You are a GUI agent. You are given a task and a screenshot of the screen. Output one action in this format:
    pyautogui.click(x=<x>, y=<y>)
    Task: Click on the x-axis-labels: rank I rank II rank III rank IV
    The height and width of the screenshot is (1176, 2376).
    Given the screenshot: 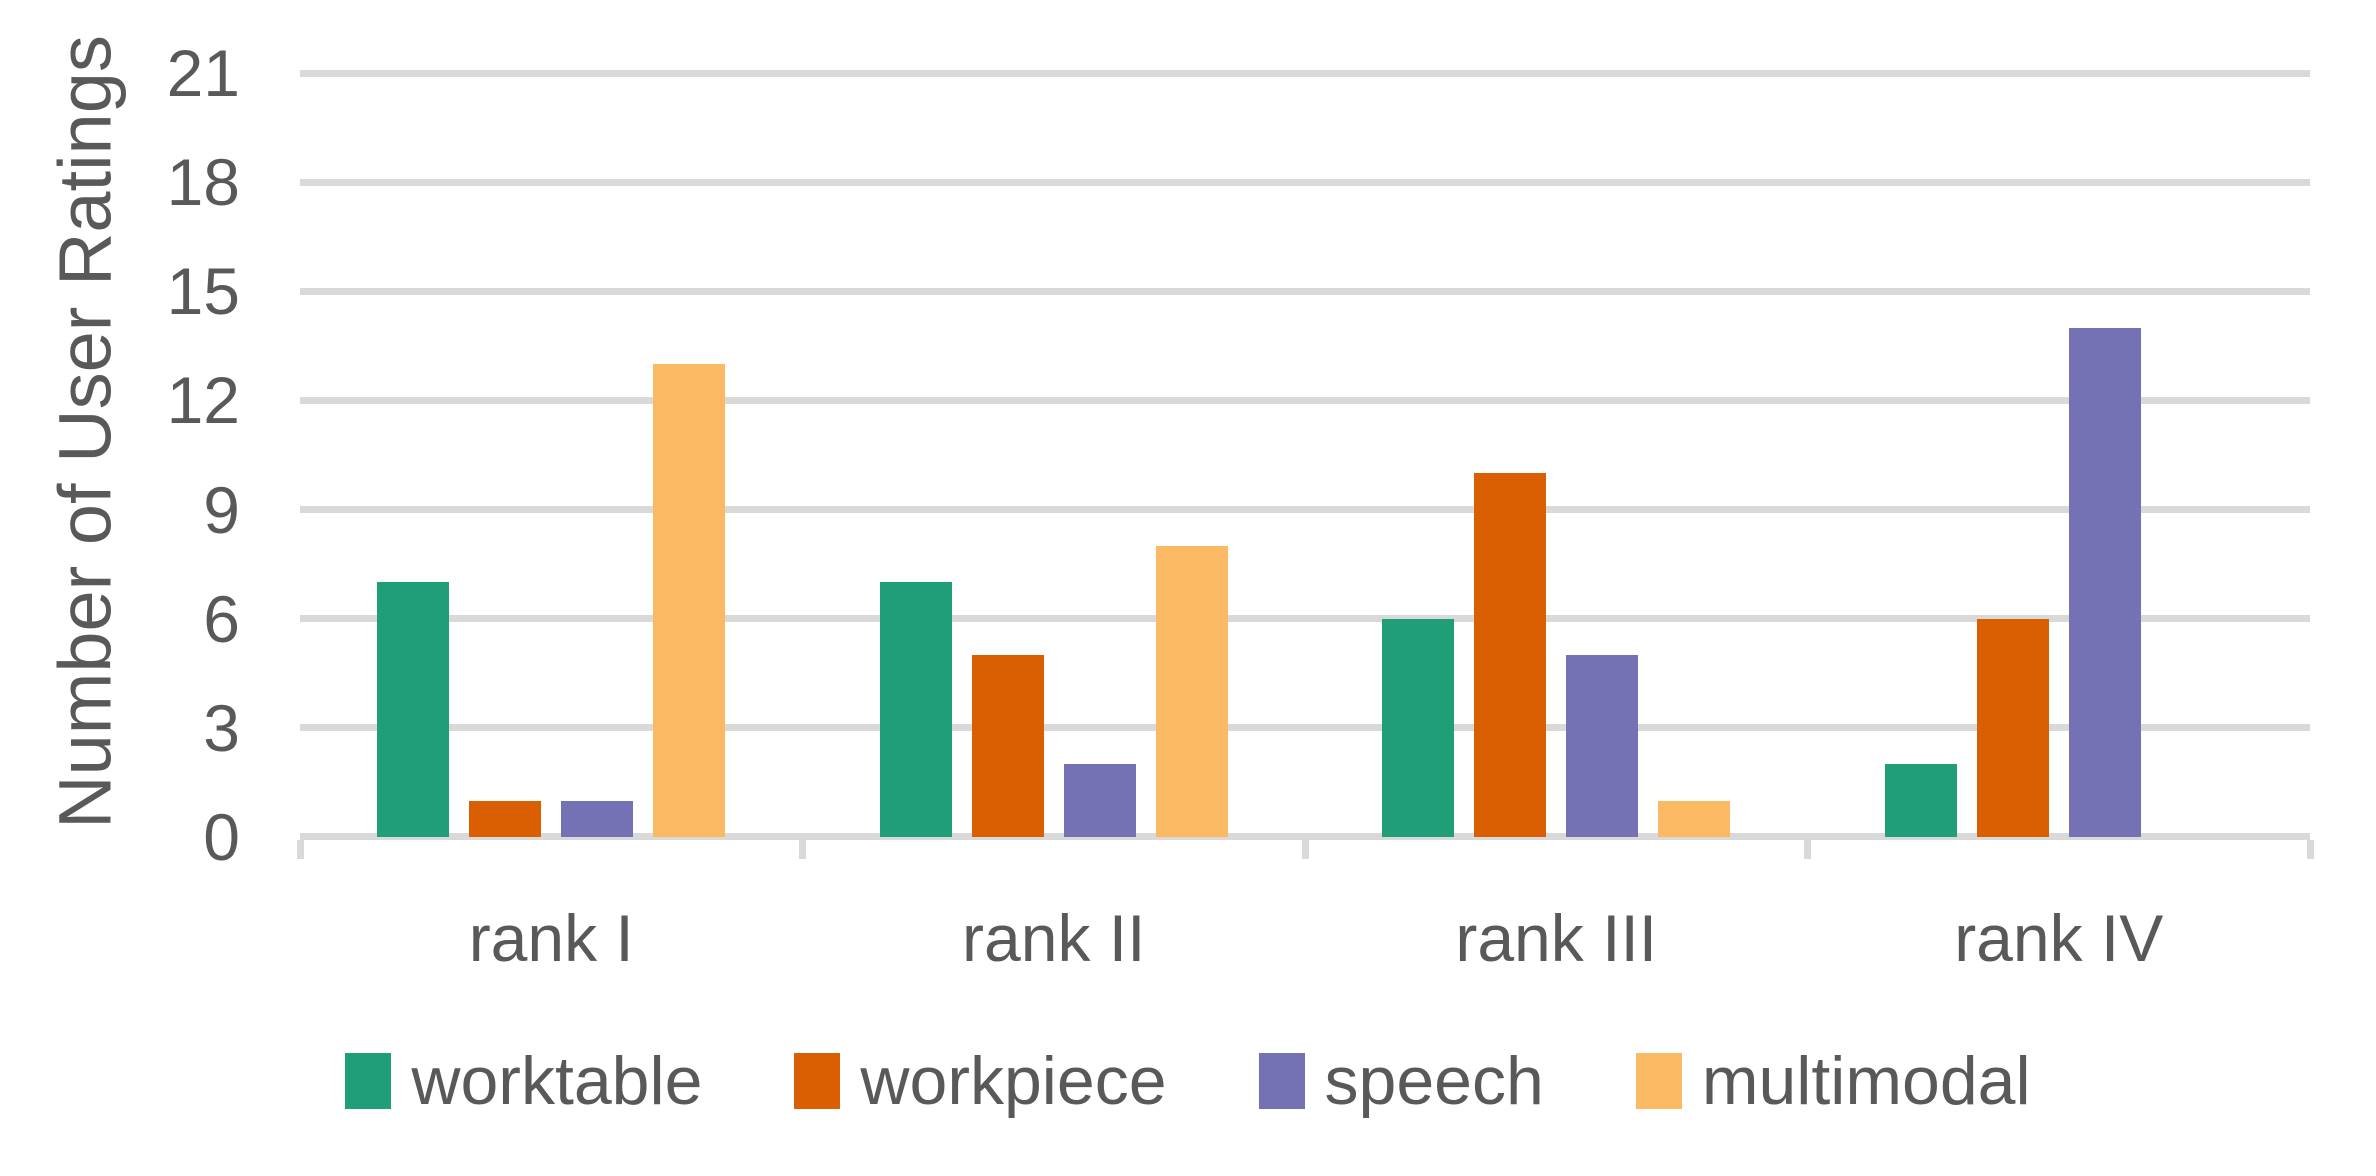 What is the action you would take?
    pyautogui.click(x=1188, y=938)
    